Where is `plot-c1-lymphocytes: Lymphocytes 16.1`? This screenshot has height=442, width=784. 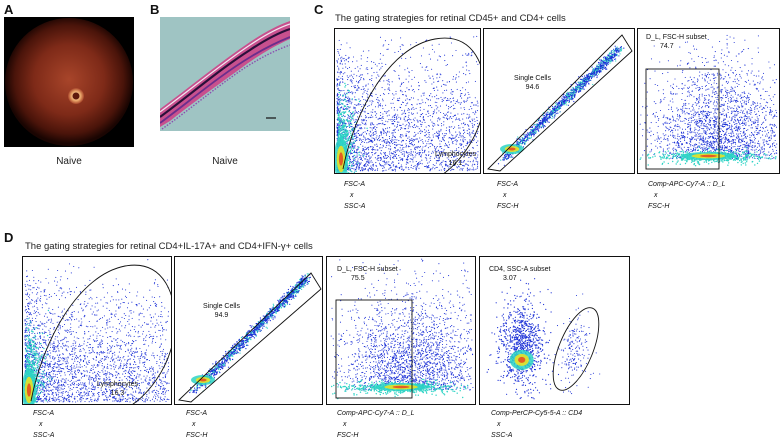
plot-c1-lymphocytes: Lymphocytes 16.1 is located at coordinates (407, 101).